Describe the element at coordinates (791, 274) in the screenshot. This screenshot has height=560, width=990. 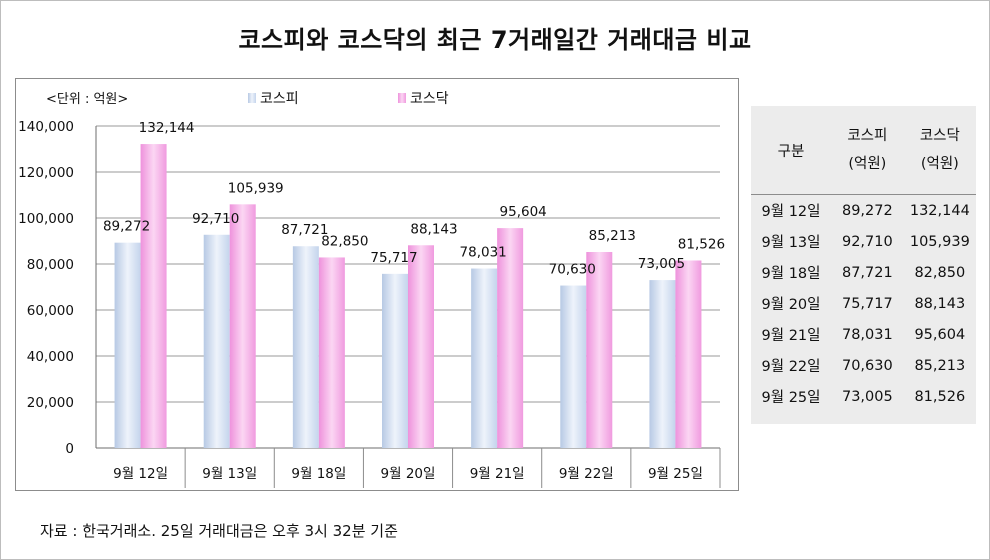
I see `table-cell-date: 9월 18일` at that location.